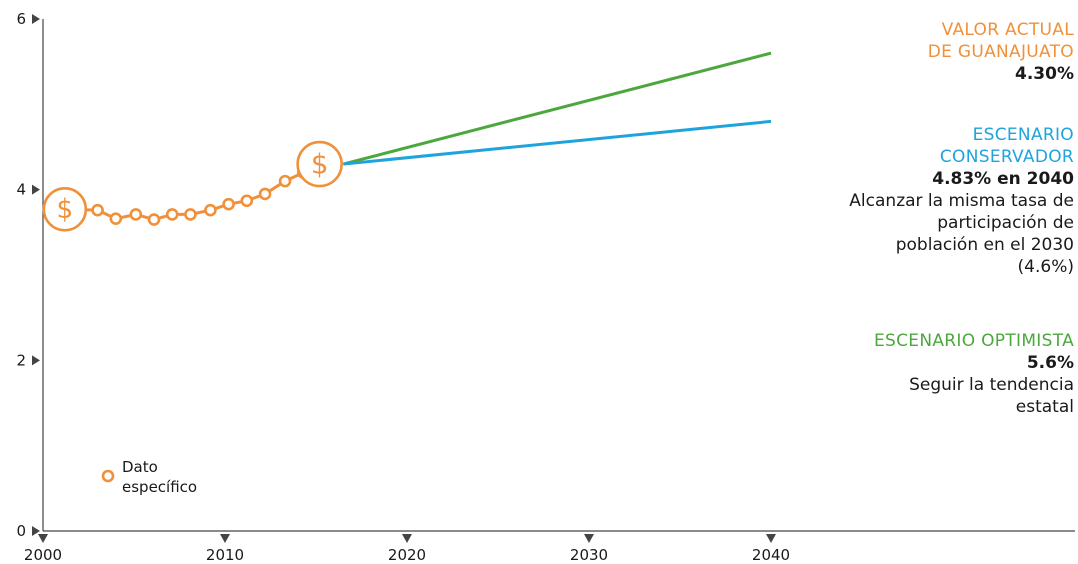 The width and height of the screenshot is (1078, 564). Describe the element at coordinates (225, 555) in the screenshot. I see `x-tick-label: 2010` at that location.